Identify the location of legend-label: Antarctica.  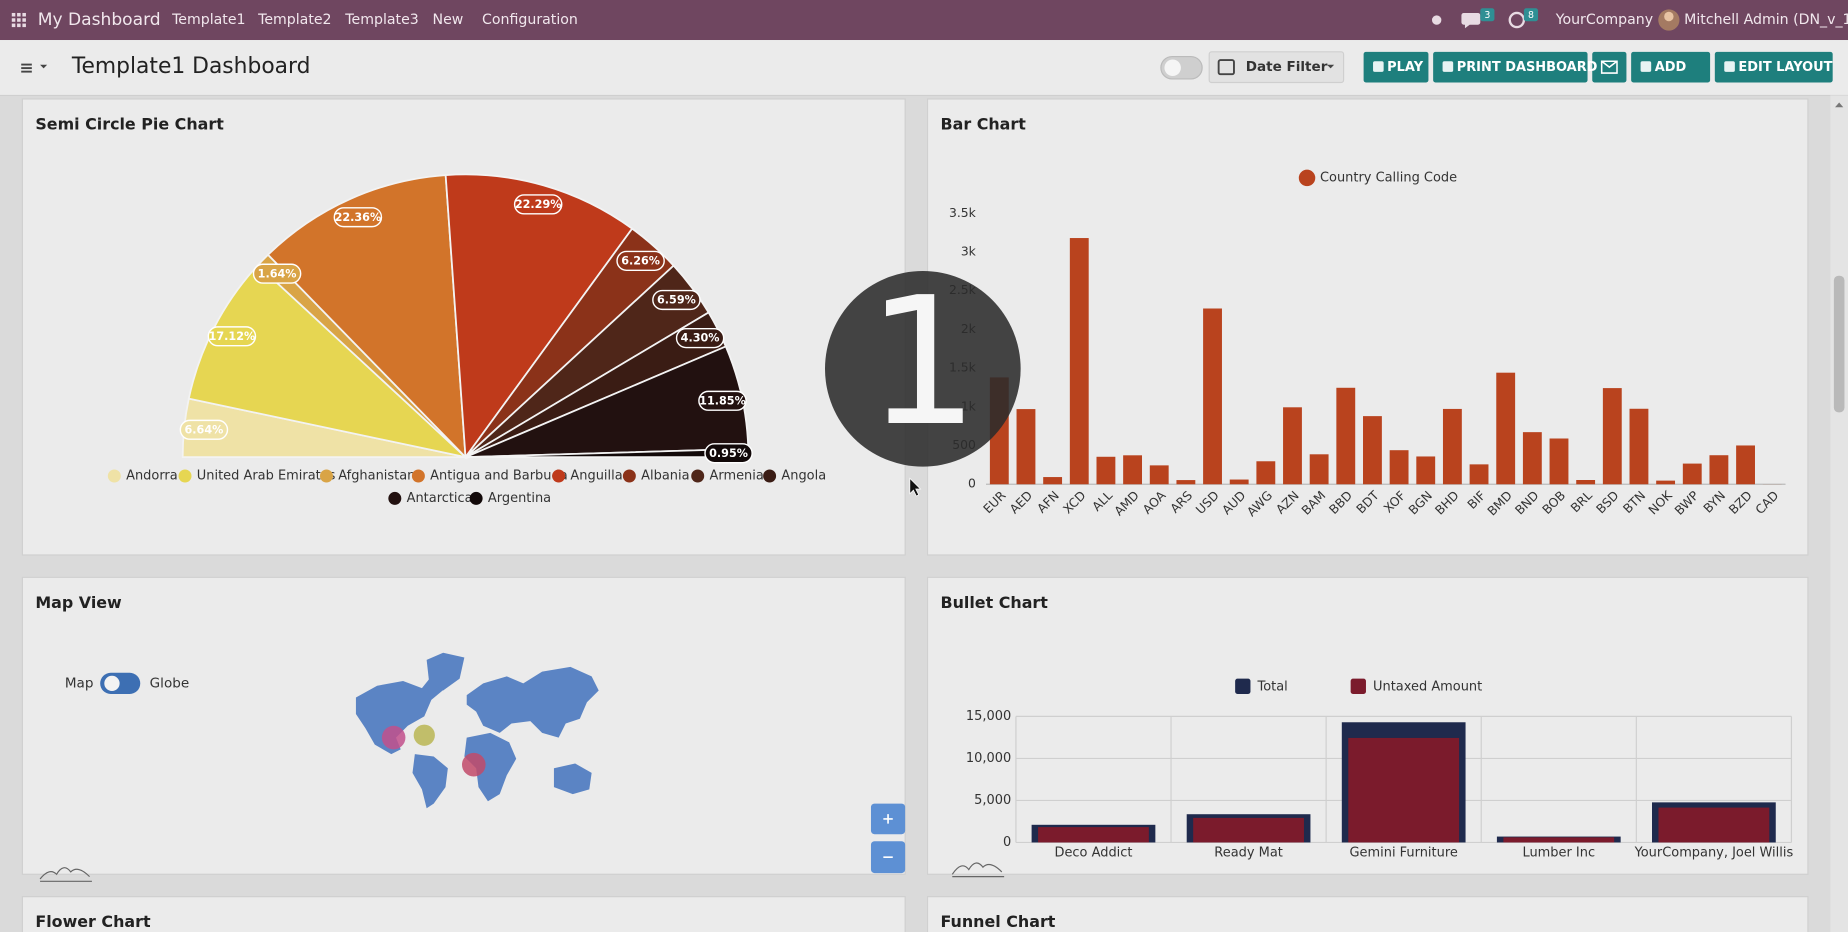
(440, 498).